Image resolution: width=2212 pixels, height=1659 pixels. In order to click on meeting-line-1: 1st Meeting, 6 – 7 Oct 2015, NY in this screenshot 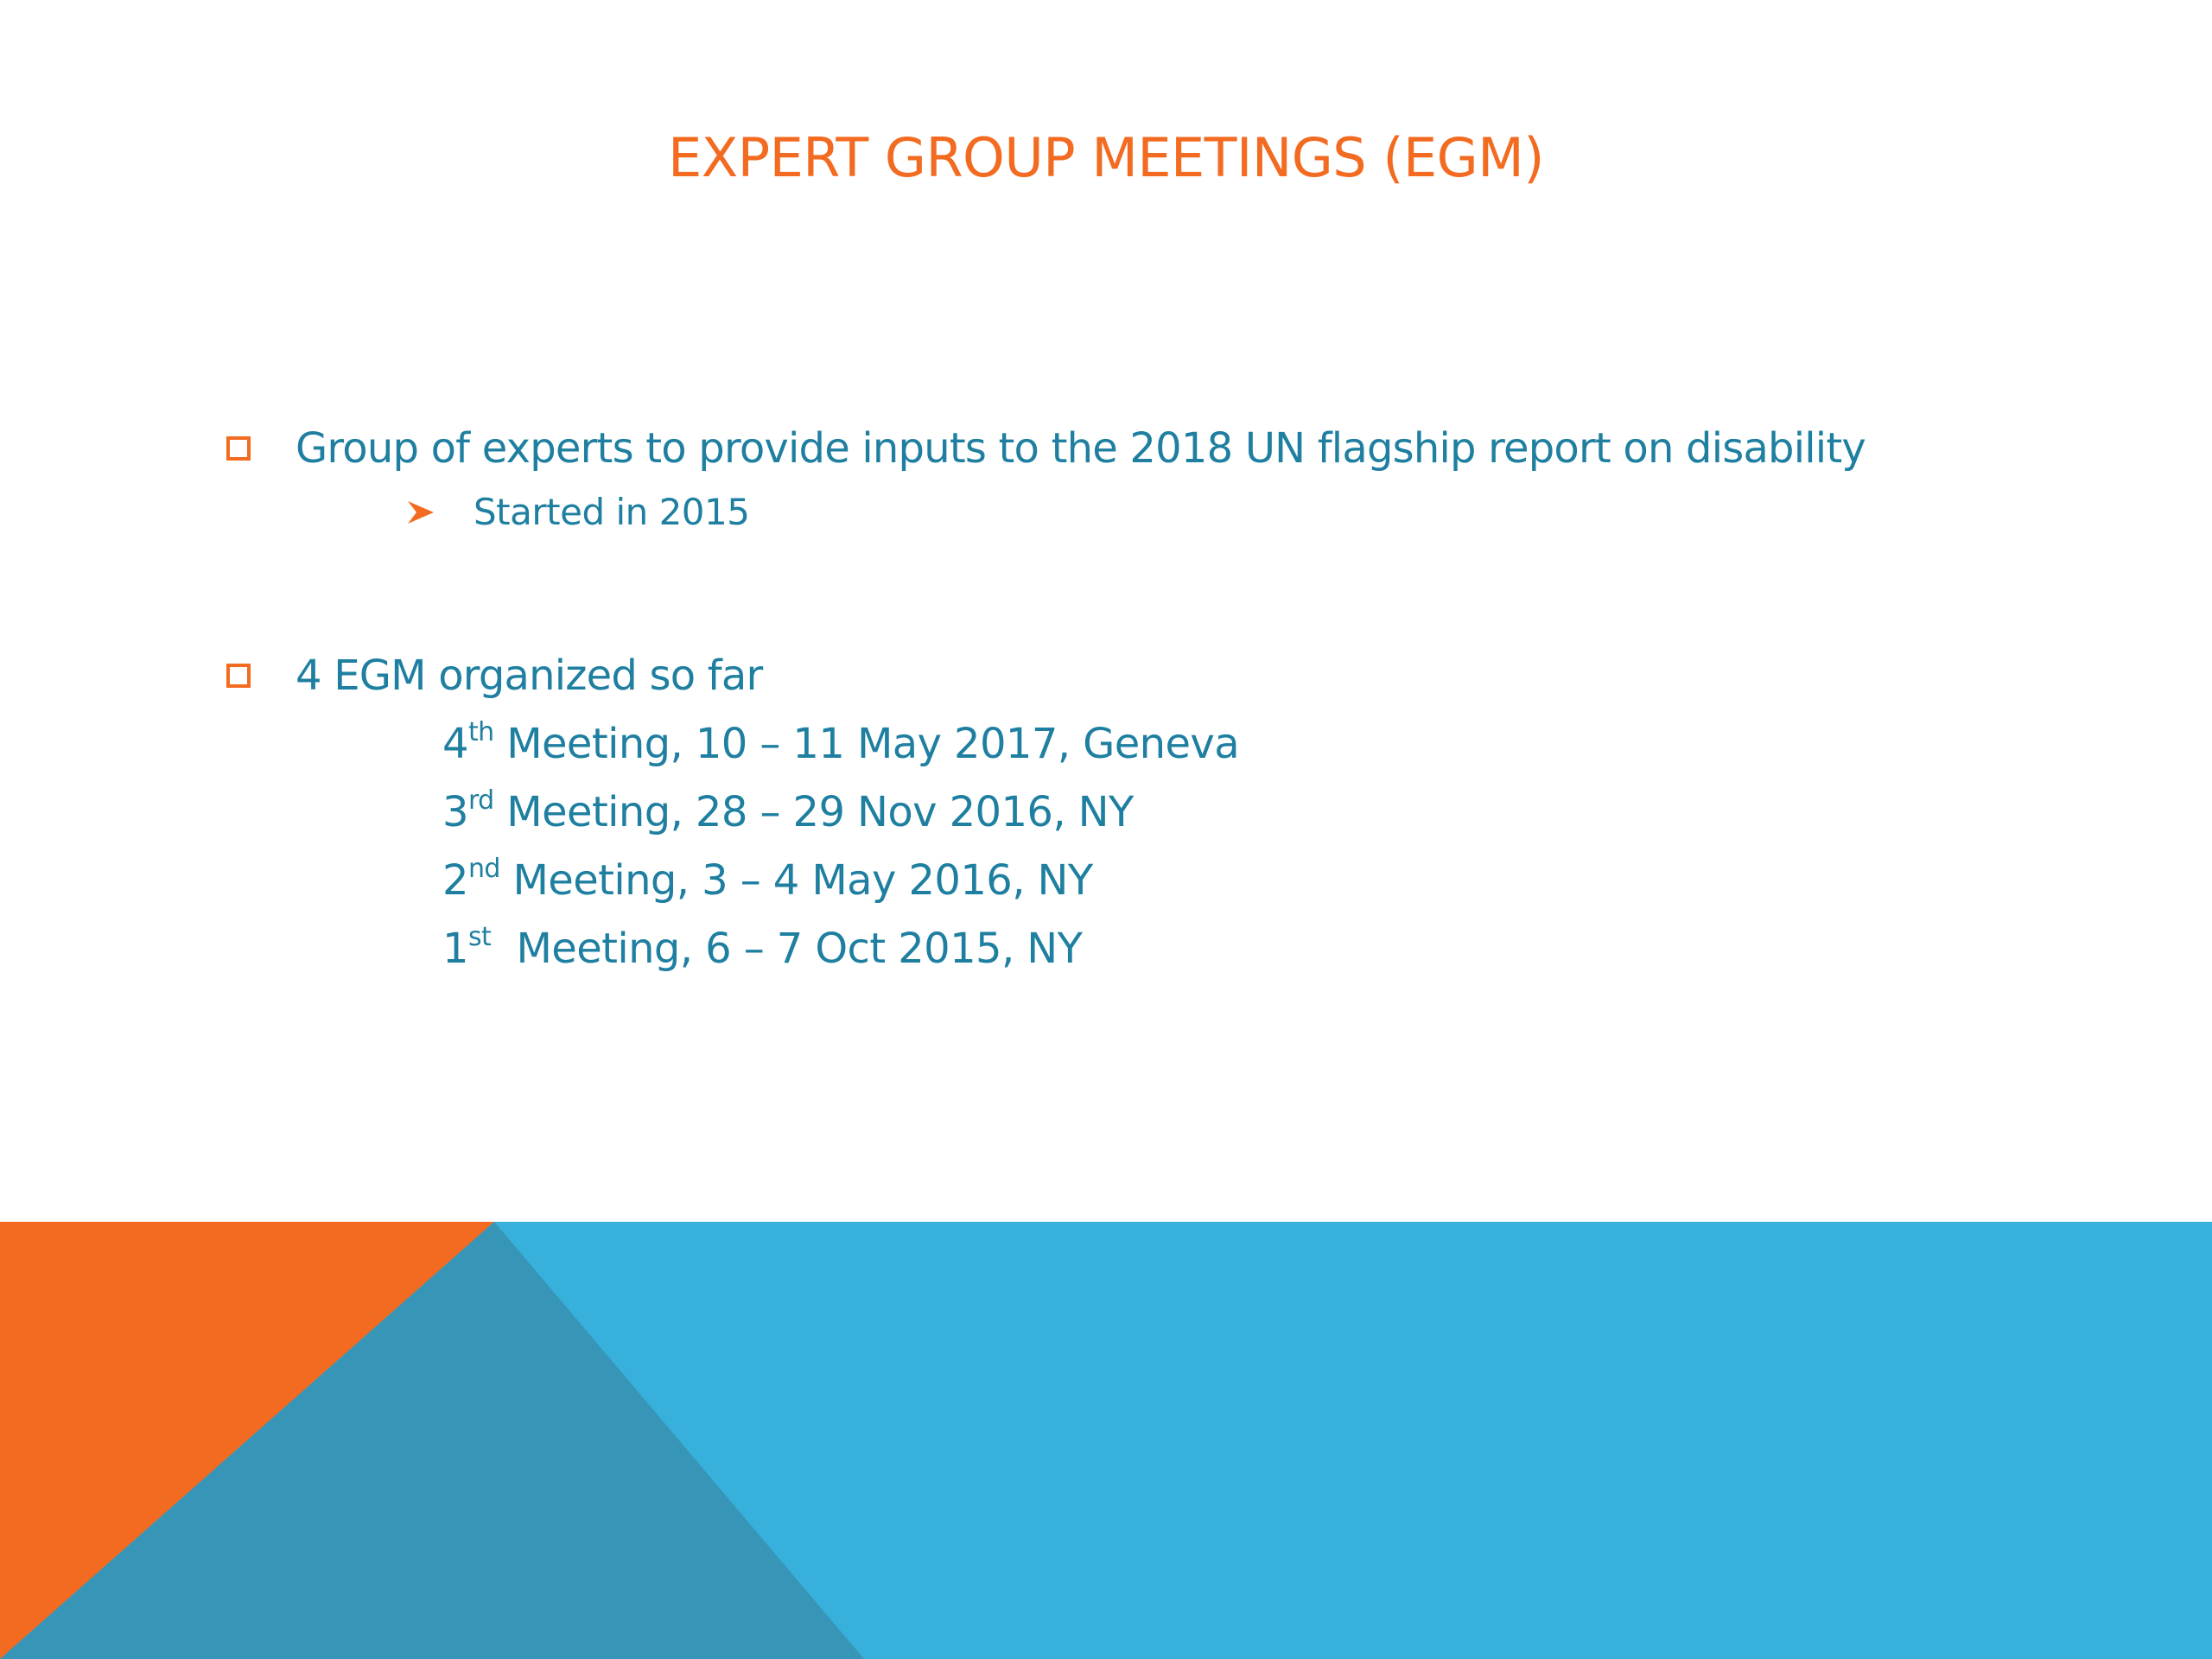, I will do `click(762, 948)`.